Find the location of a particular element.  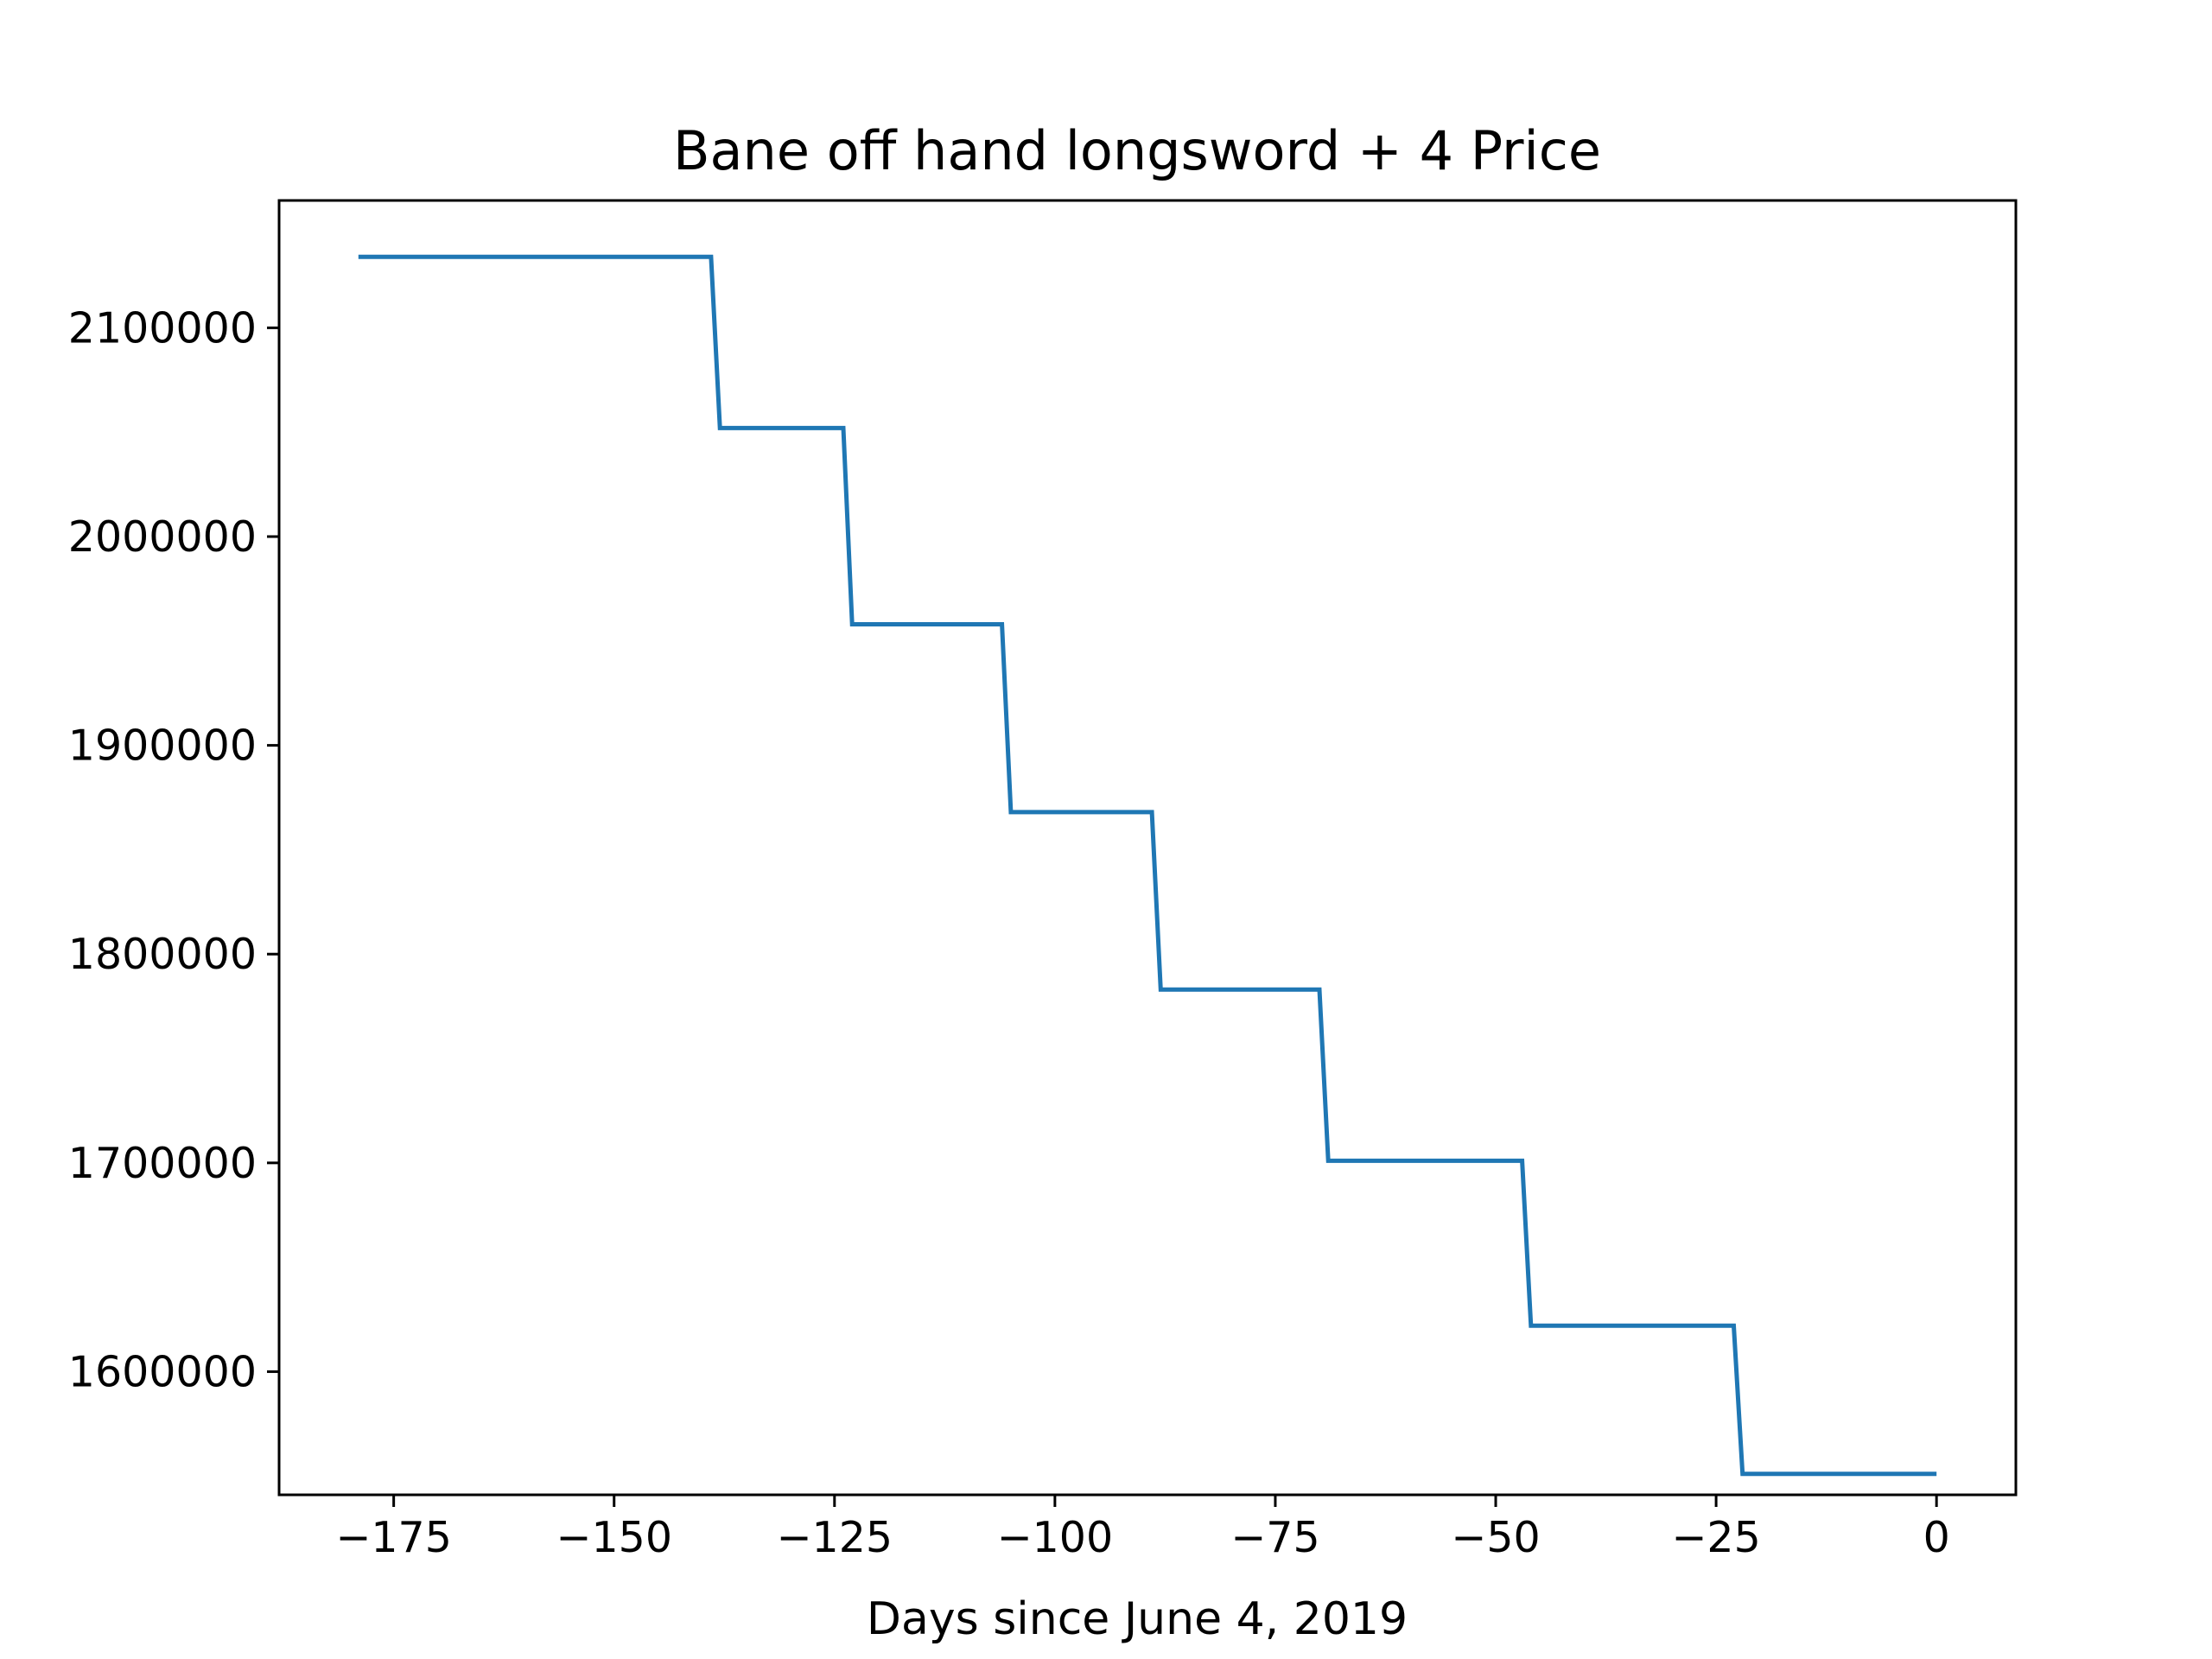

y-tick-label: 1600000 is located at coordinates (162, 1371).